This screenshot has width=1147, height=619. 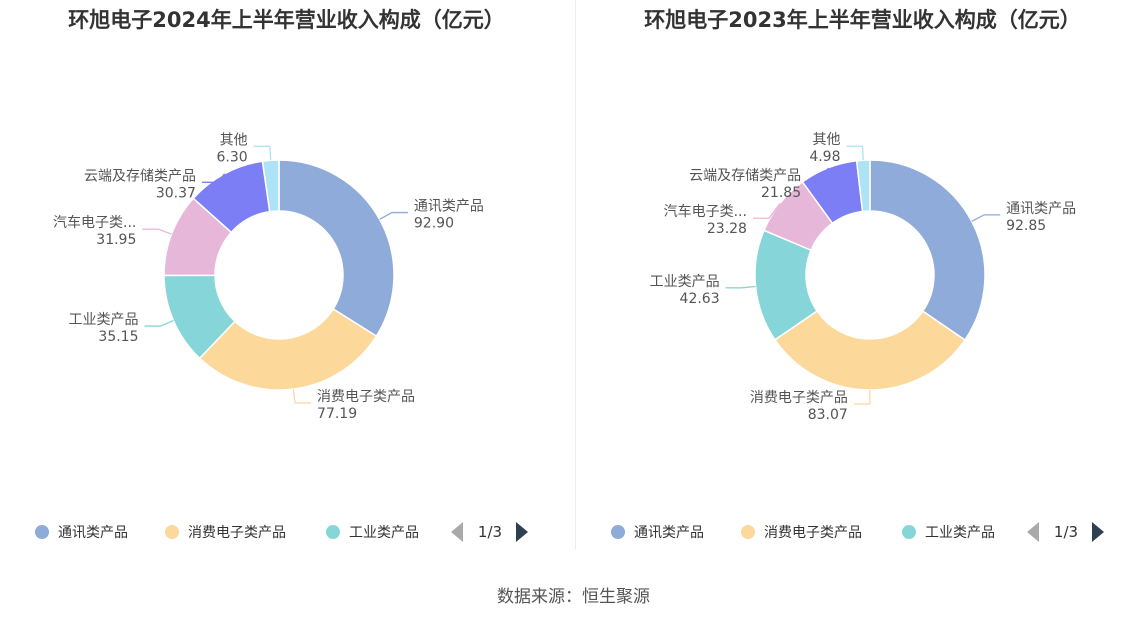 I want to click on slice-label-value: 77.19, so click(x=337, y=414).